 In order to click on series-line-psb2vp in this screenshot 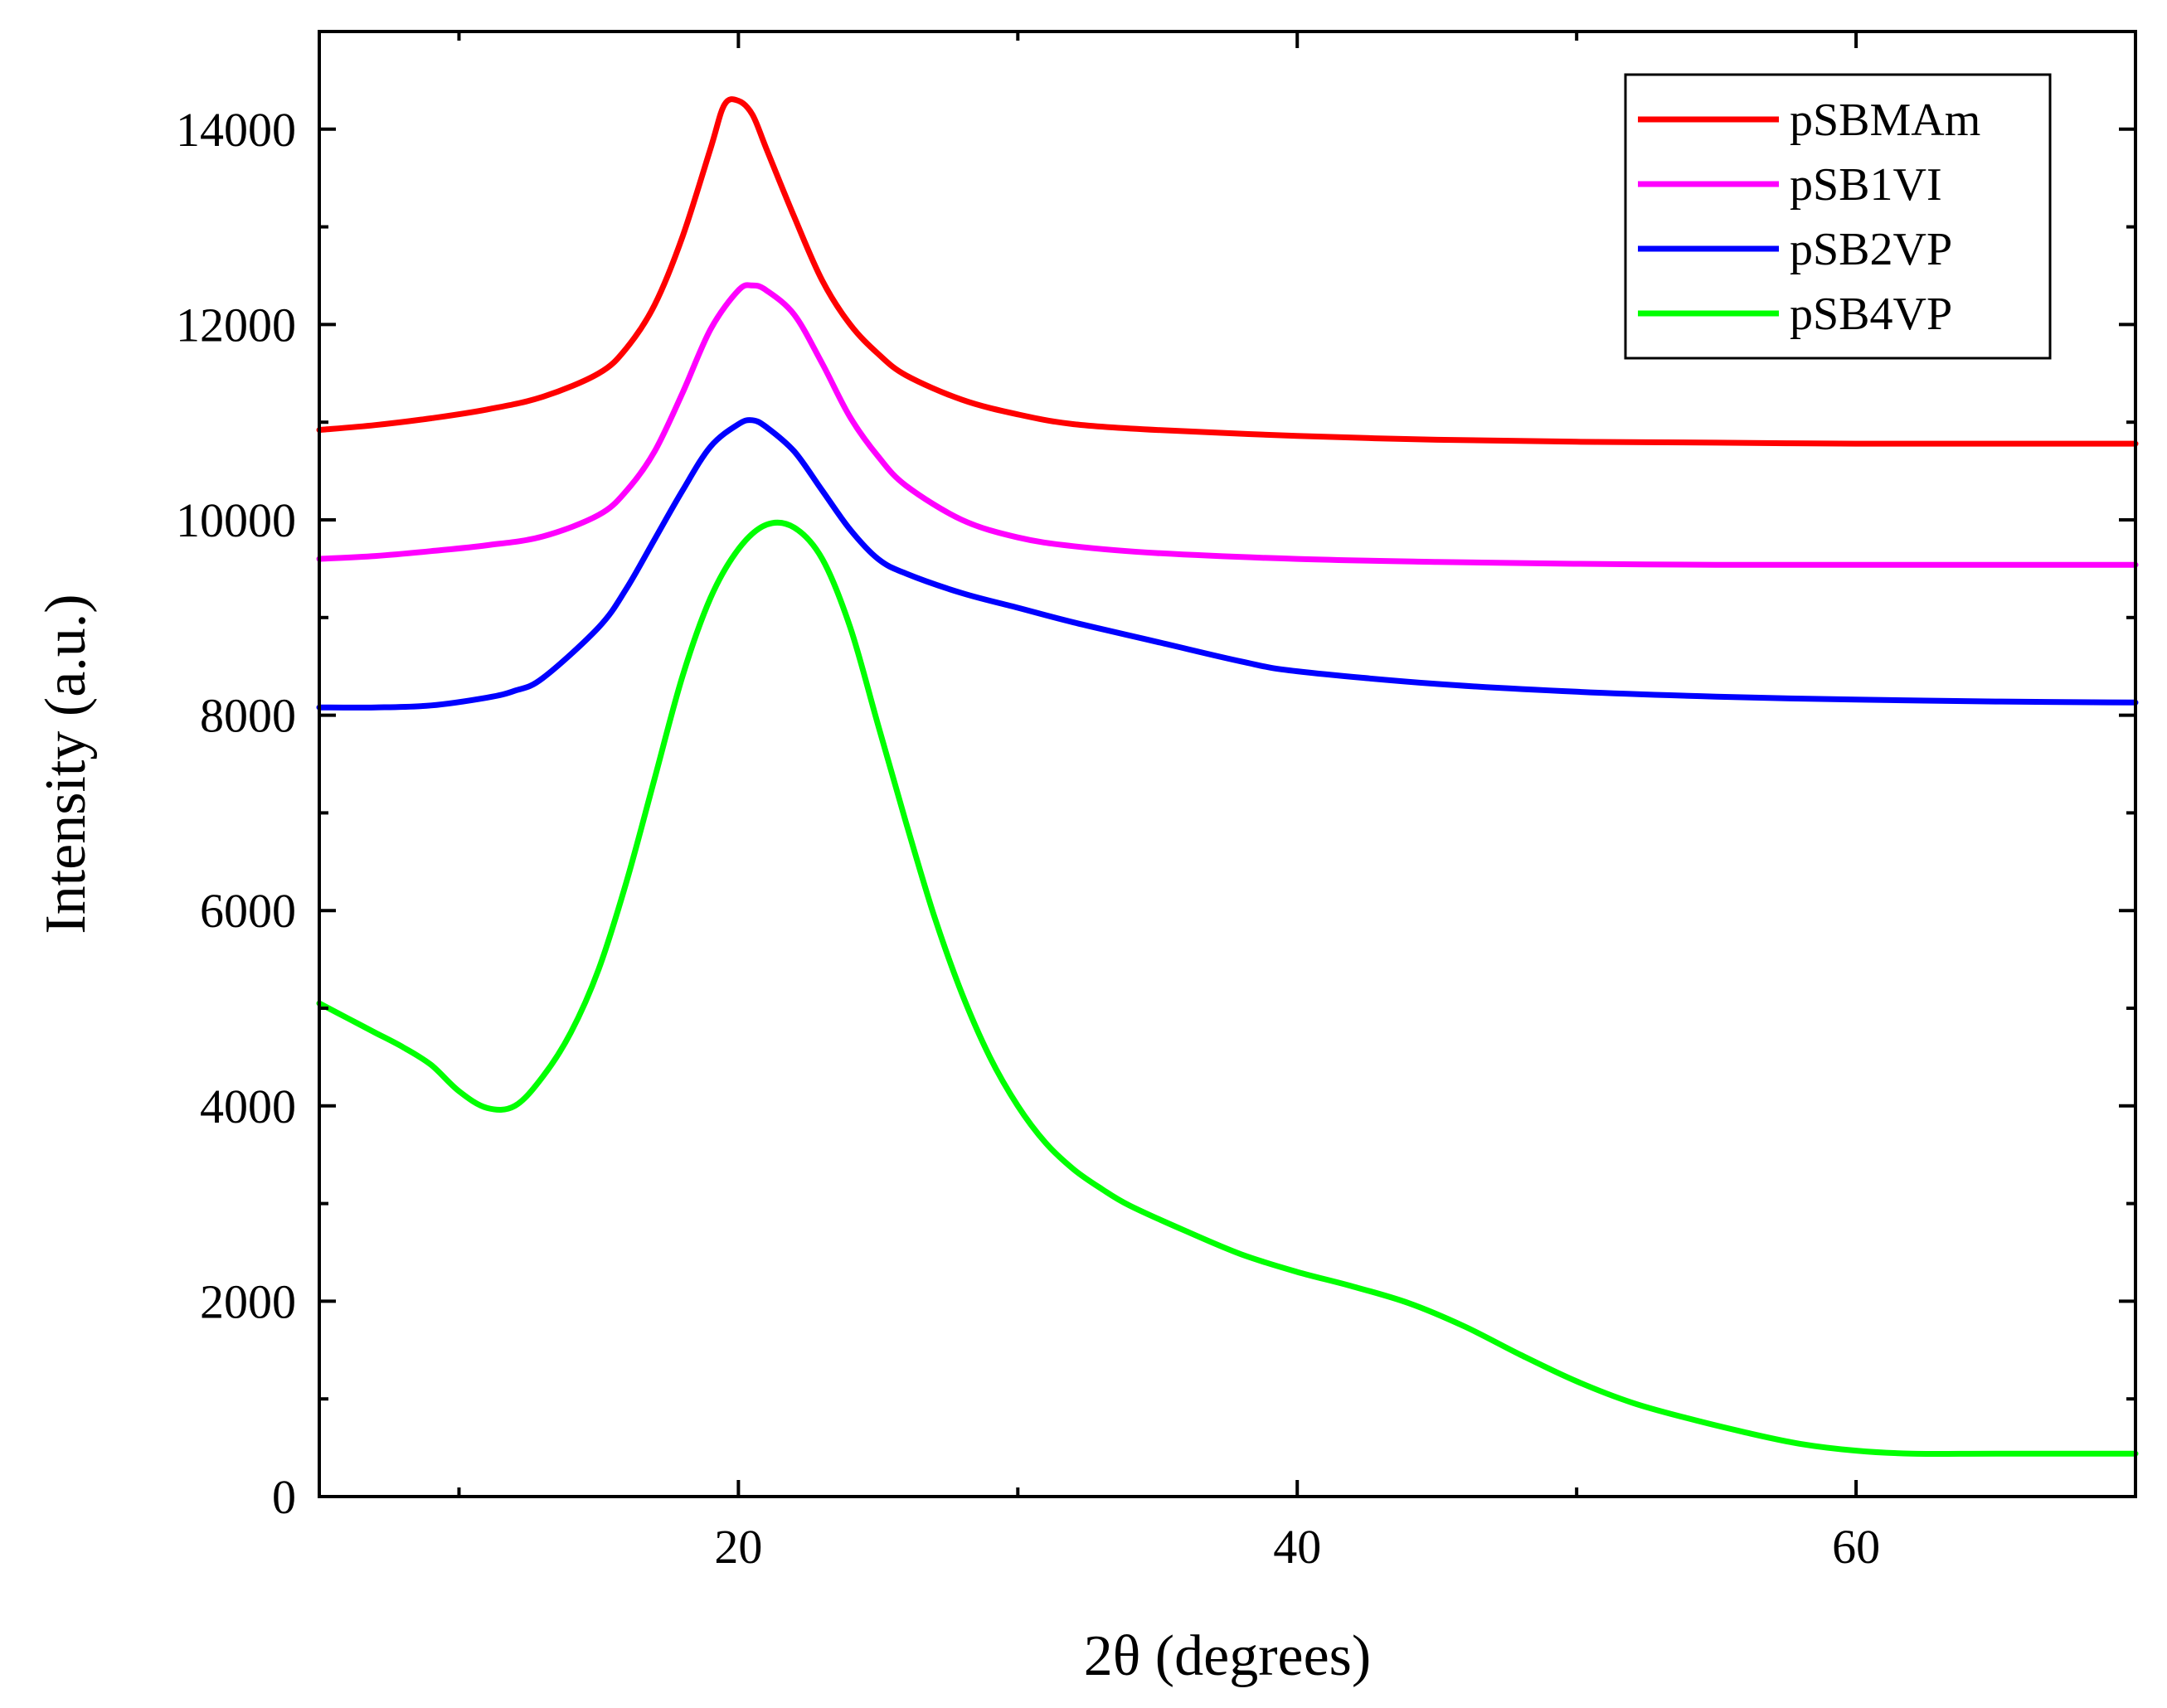, I will do `click(1227, 564)`.